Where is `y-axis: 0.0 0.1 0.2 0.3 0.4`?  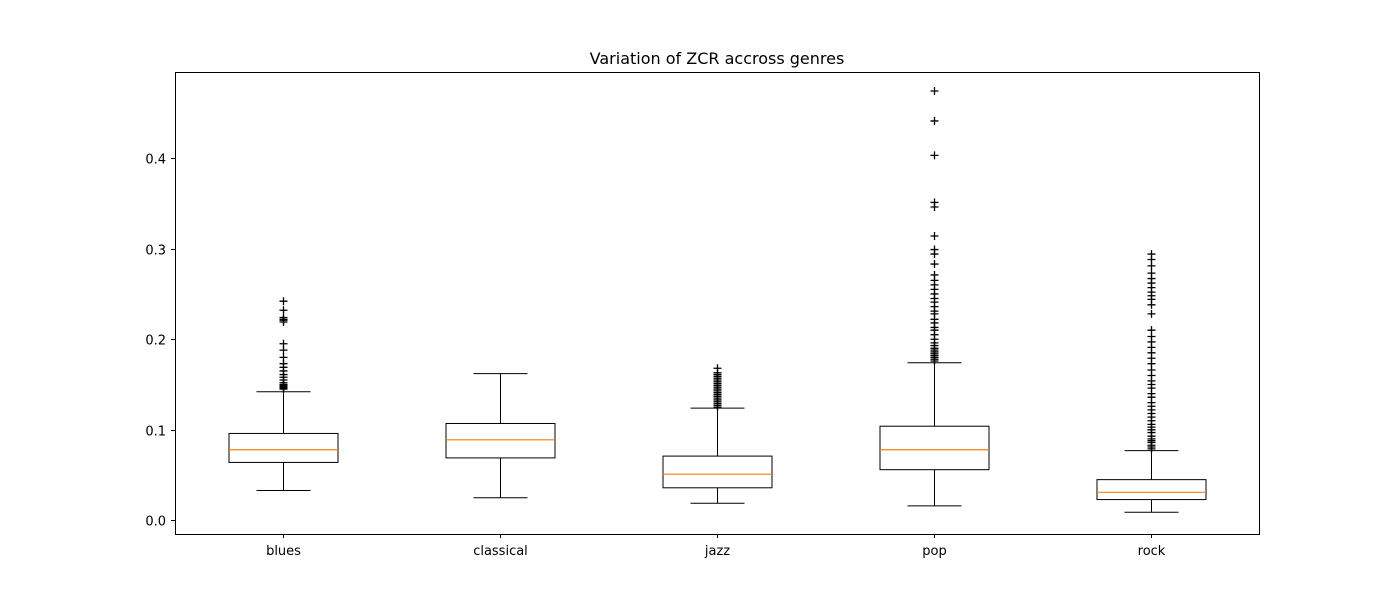 y-axis: 0.0 0.1 0.2 0.3 0.4 is located at coordinates (160, 341).